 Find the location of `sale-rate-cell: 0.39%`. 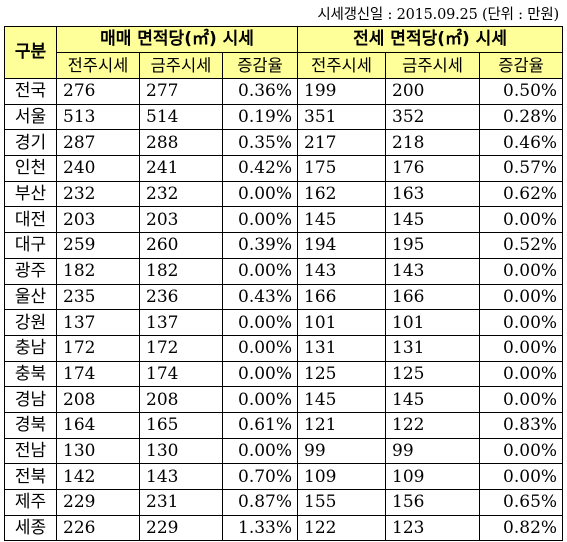

sale-rate-cell: 0.39% is located at coordinates (260, 245).